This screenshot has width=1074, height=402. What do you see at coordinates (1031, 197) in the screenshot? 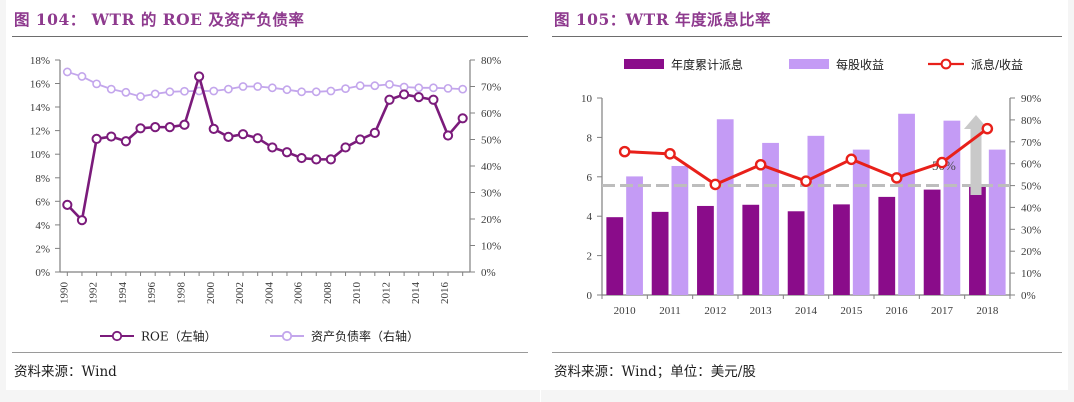
I see `chart-105-right-tick-labels: 90% 80% 70% 60% 50% 40% 30% 20% 10% 0%` at bounding box center [1031, 197].